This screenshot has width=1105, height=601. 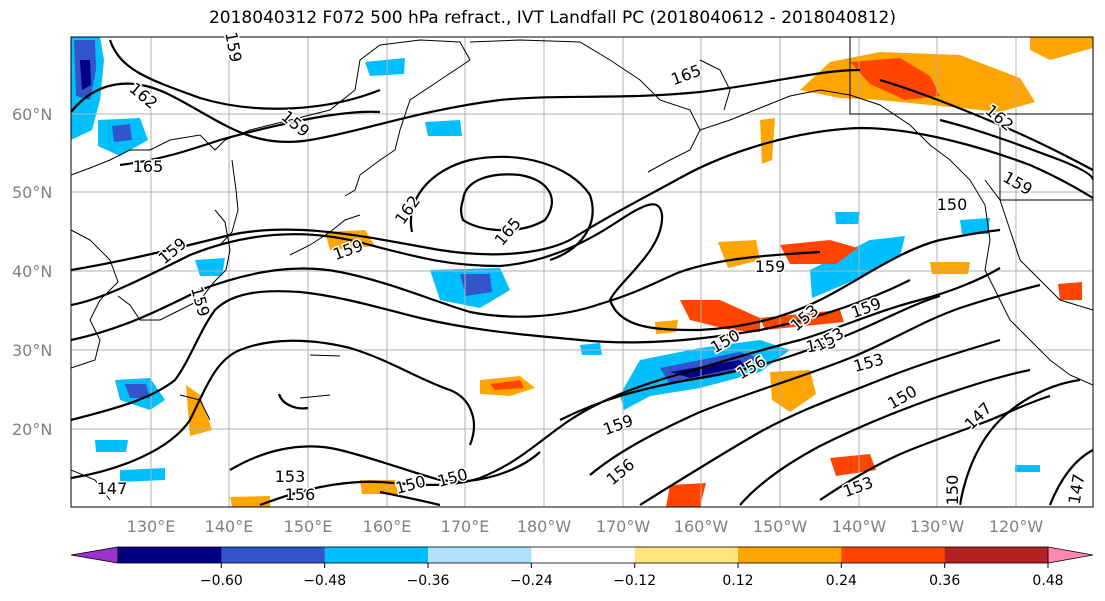 I want to click on lon-label: 140°W, so click(x=859, y=526).